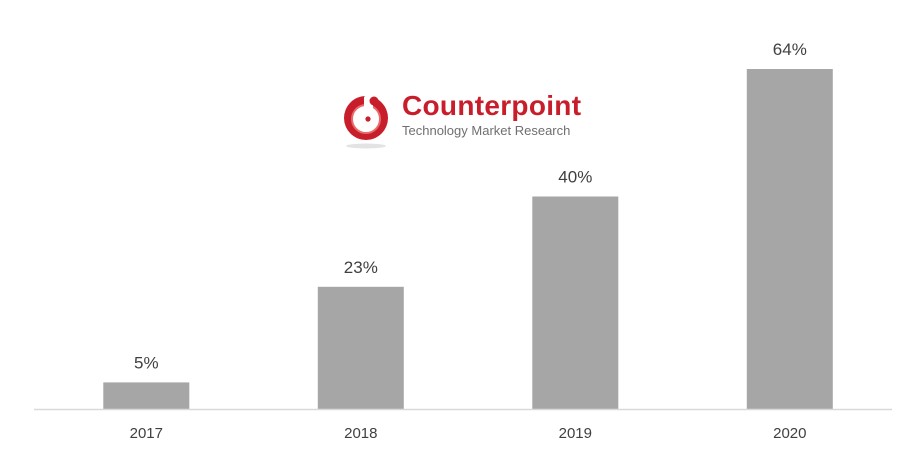  I want to click on x-tick-label-2017: 2017, so click(146, 433).